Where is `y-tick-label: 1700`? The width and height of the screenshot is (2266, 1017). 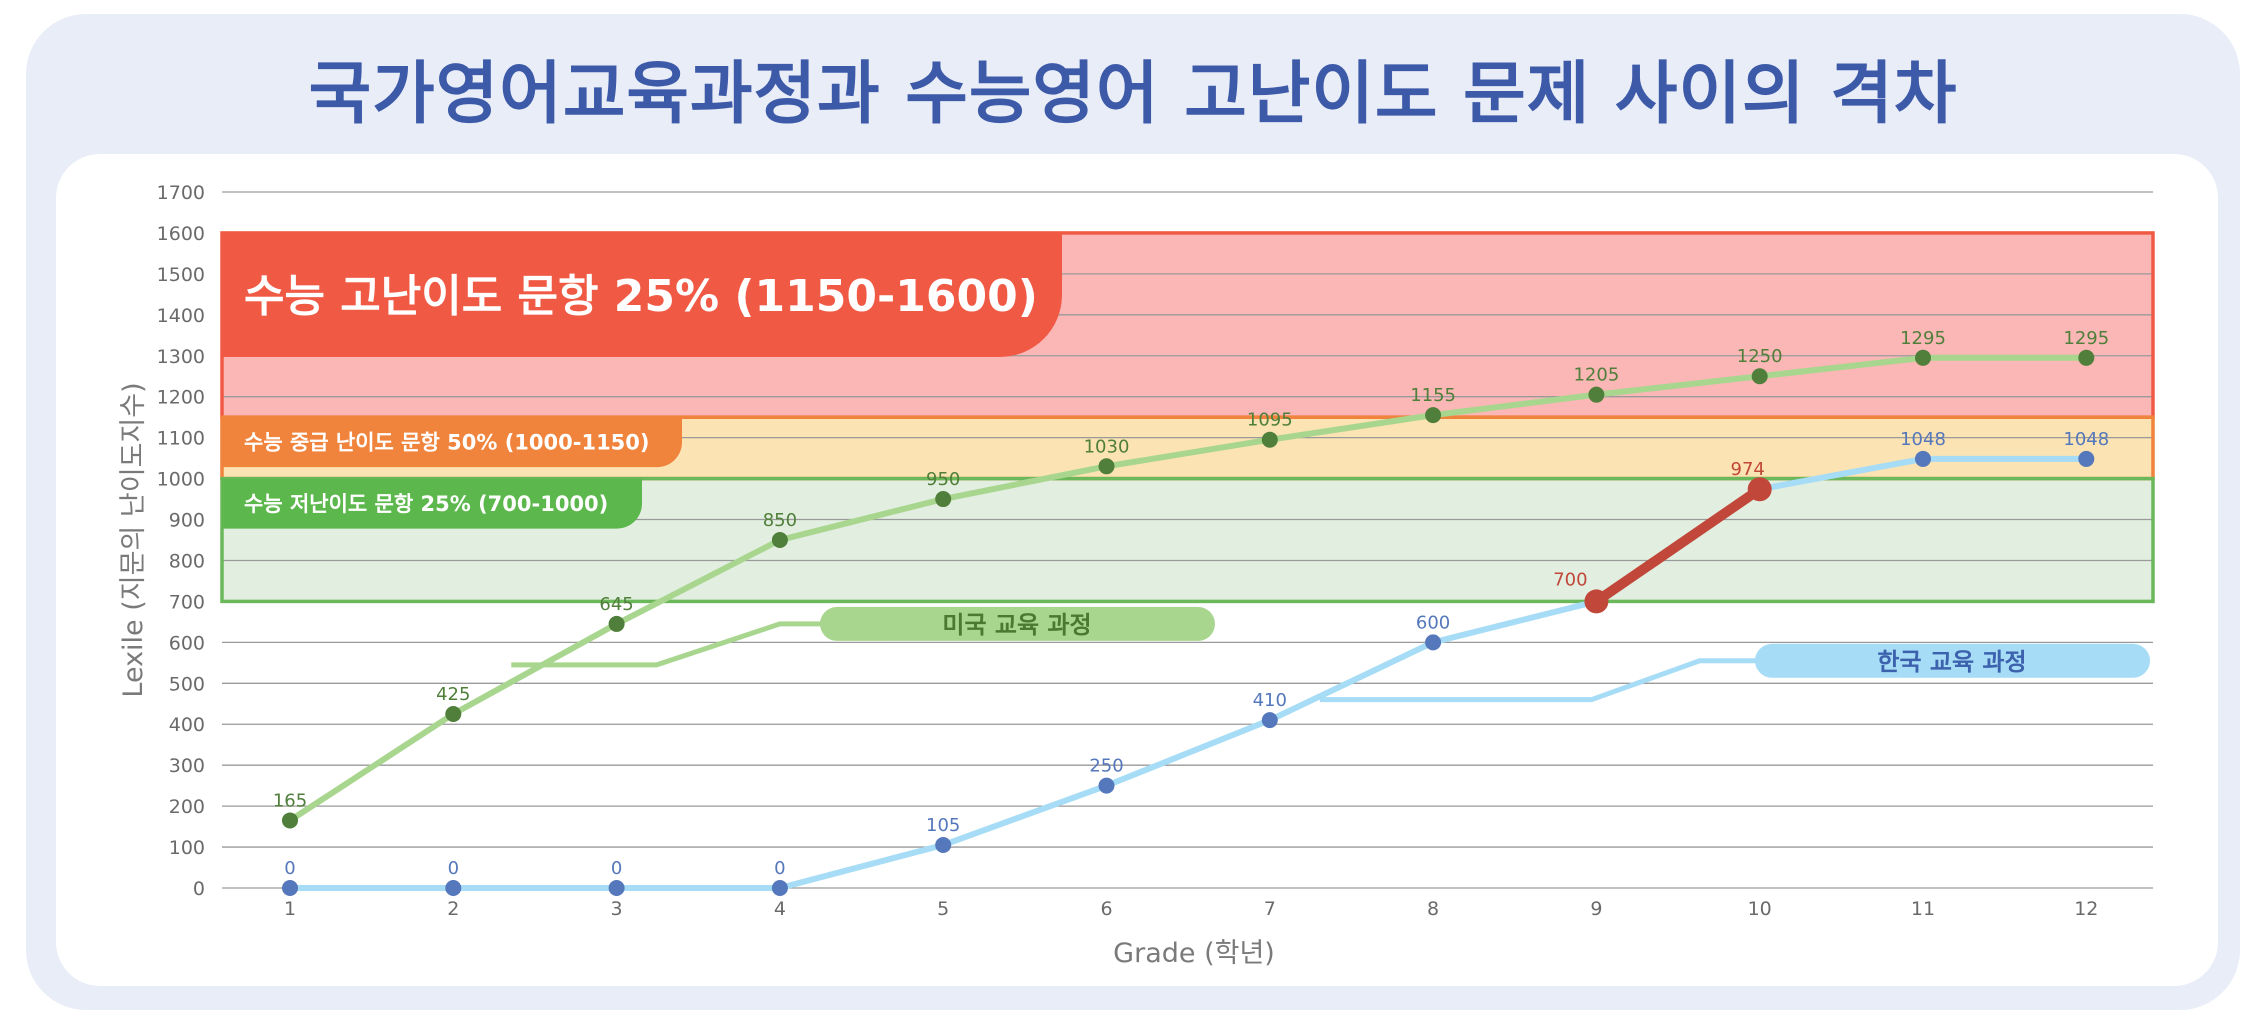
y-tick-label: 1700 is located at coordinates (181, 193).